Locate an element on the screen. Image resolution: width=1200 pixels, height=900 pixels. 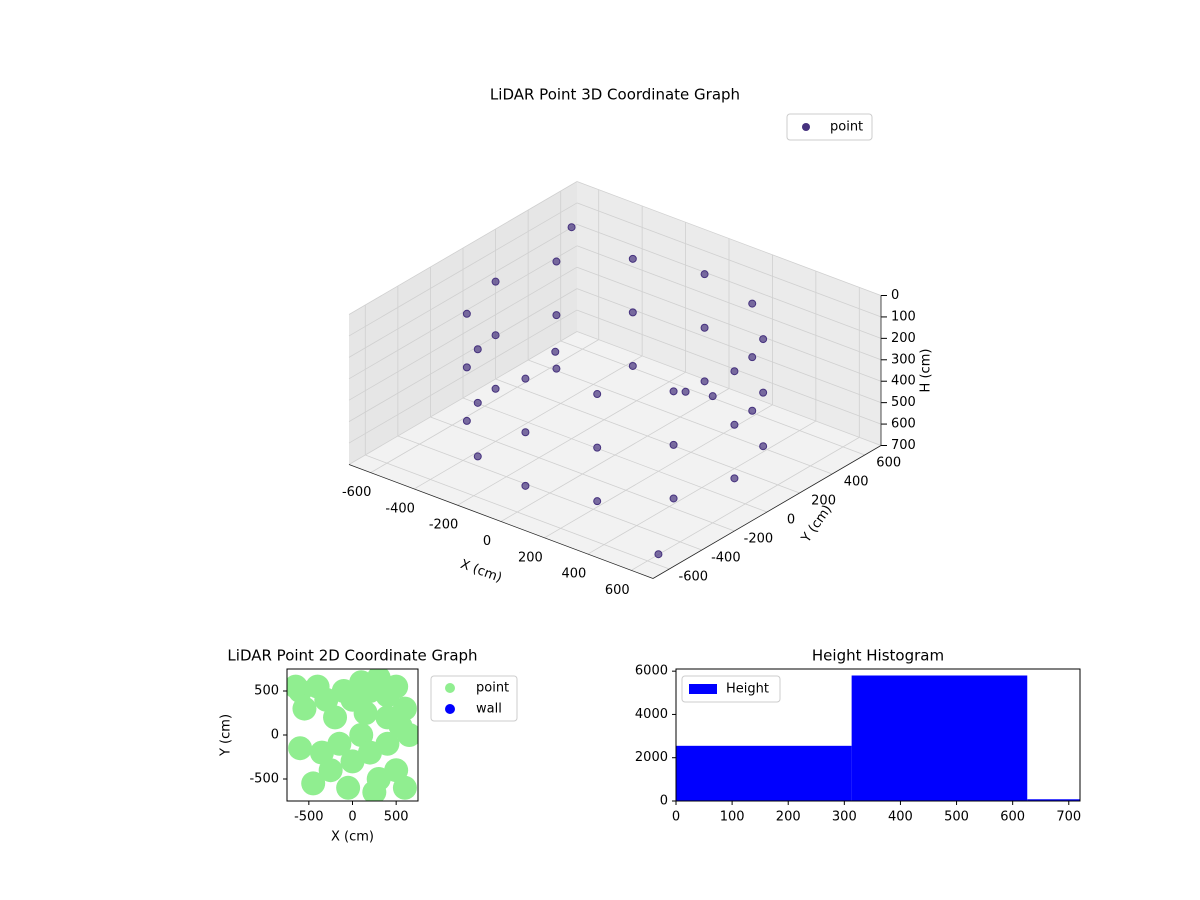
x-tick-label: 300 is located at coordinates (844, 817).